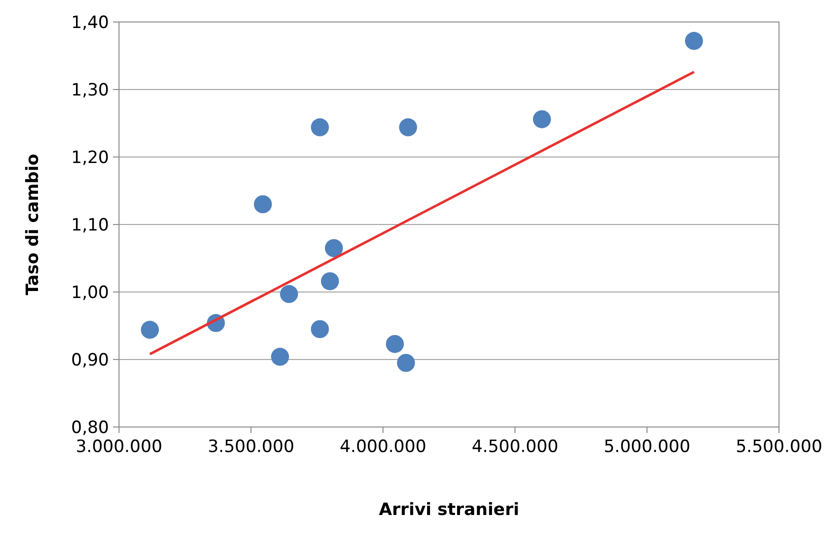 This screenshot has height=535, width=835. What do you see at coordinates (779, 447) in the screenshot?
I see `x-tick-label: 5.500.000` at bounding box center [779, 447].